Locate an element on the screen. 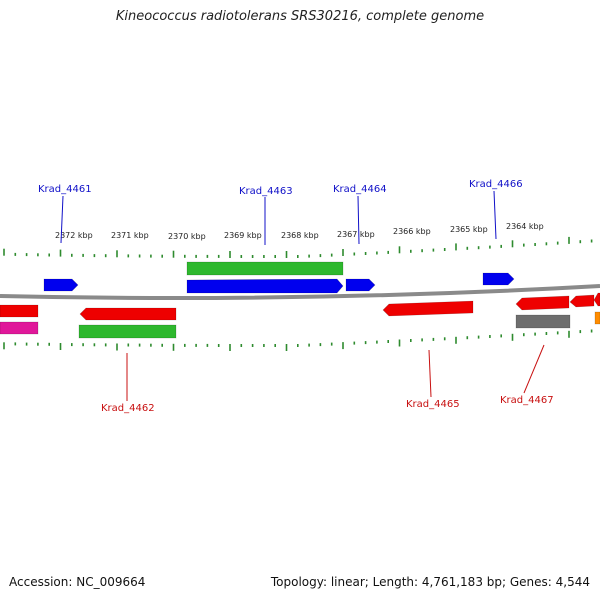  label-leaders-top is located at coordinates (278, 217).